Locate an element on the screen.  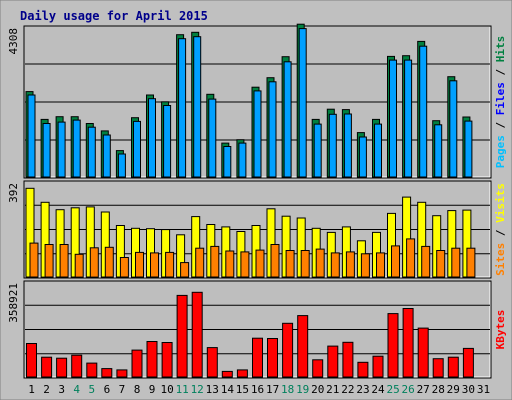
day-label: 30 is located at coordinates (468, 389).